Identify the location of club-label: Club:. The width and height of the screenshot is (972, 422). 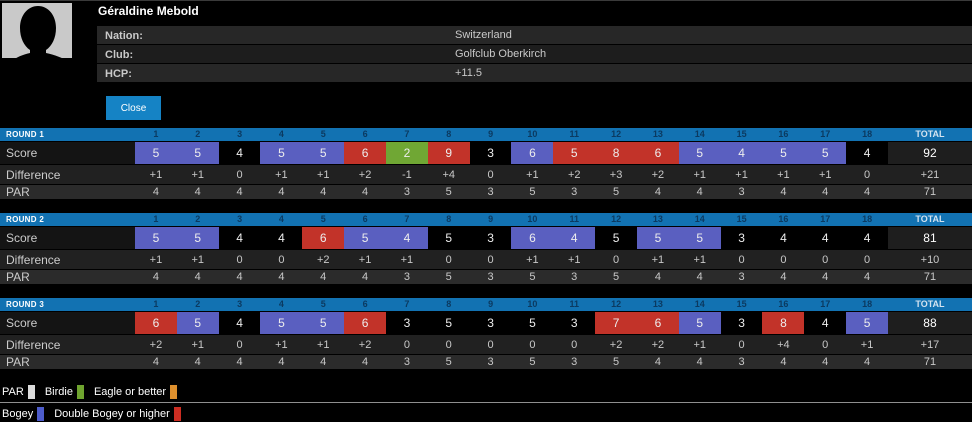
(119, 55).